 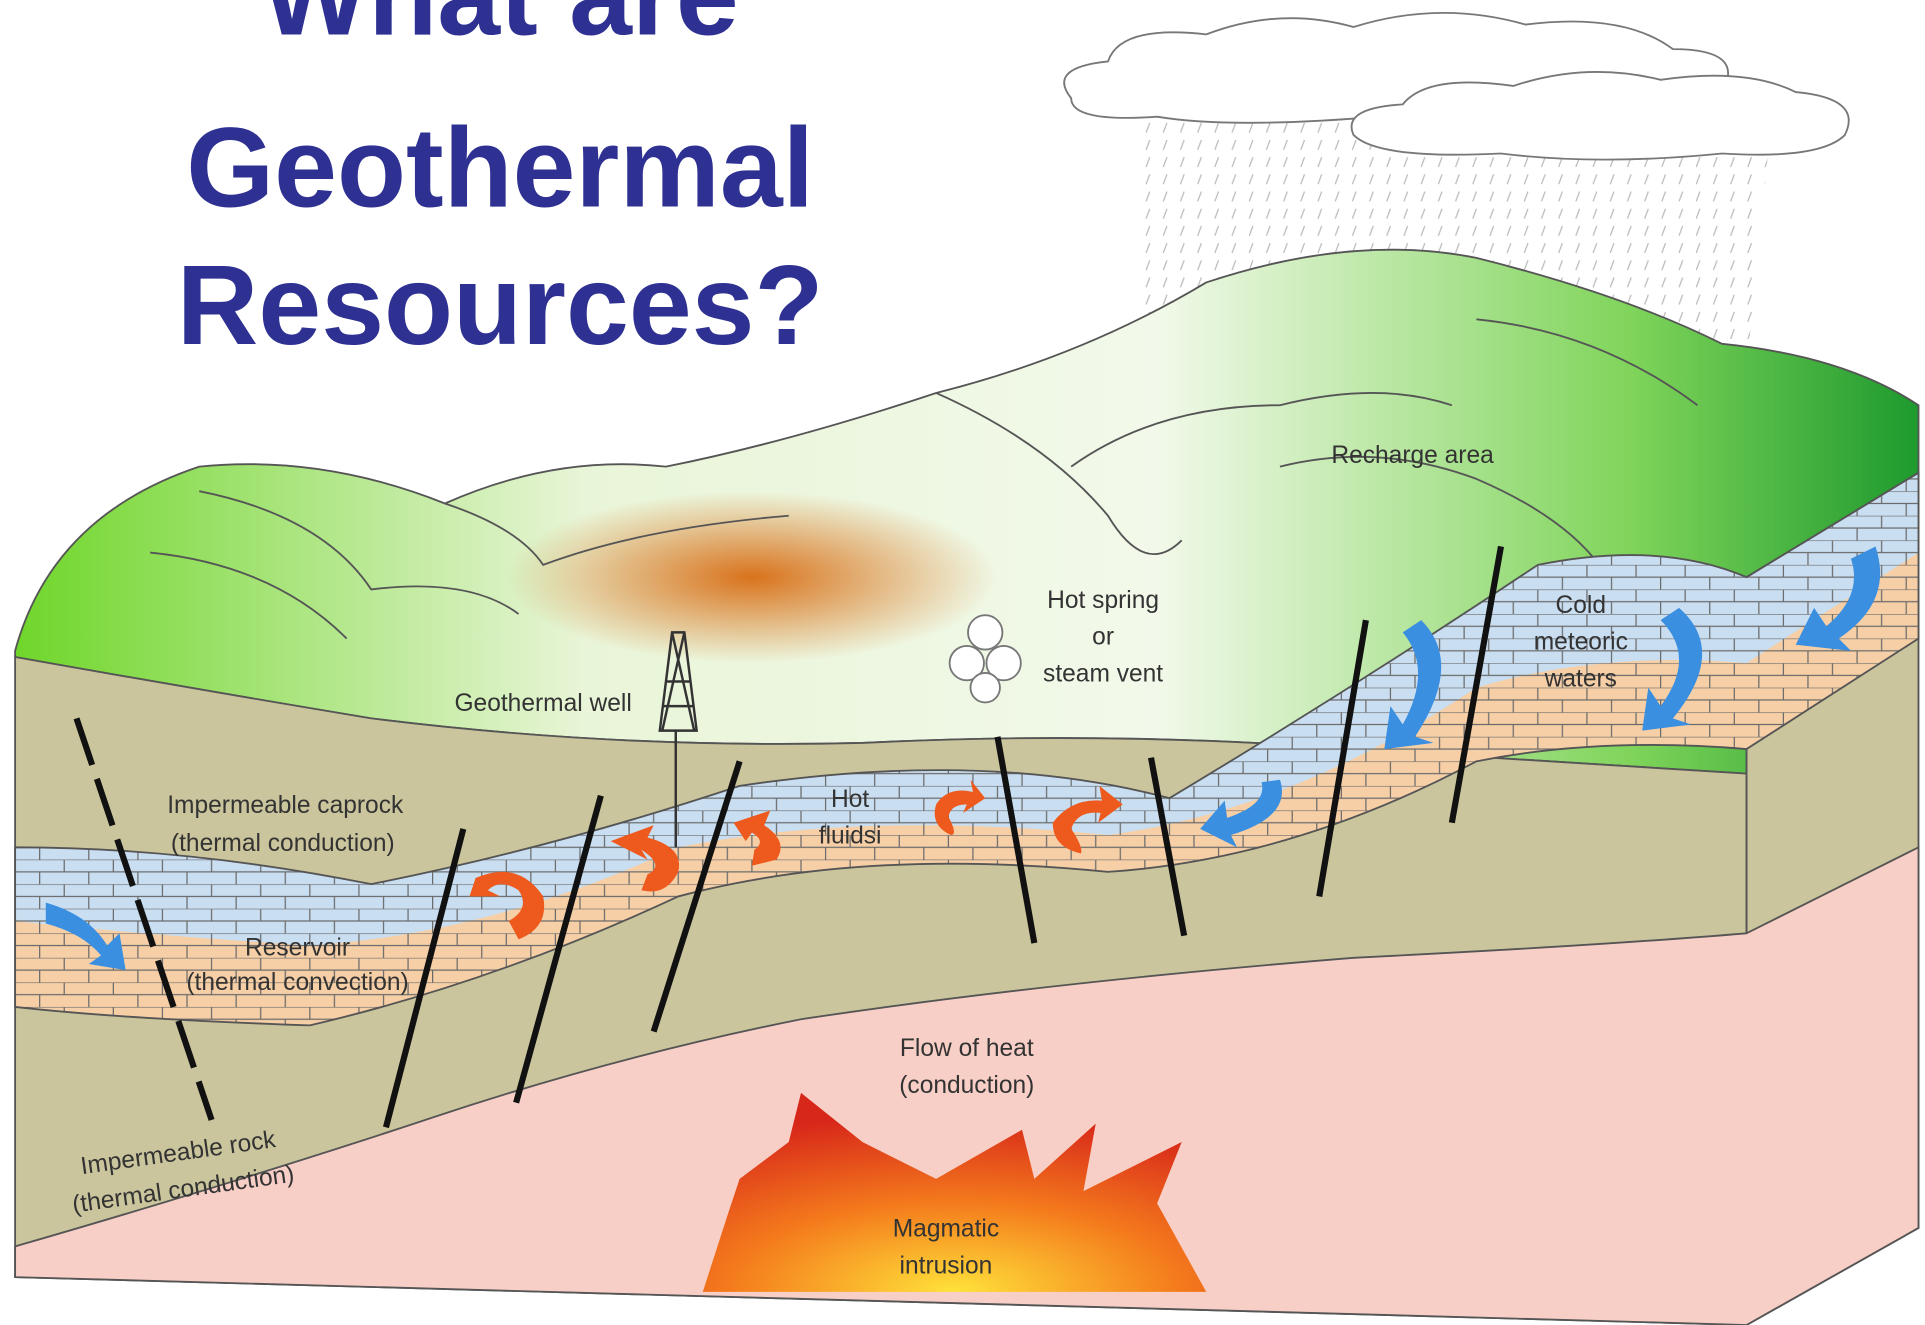 I want to click on hot-arrows, so click(x=796, y=859).